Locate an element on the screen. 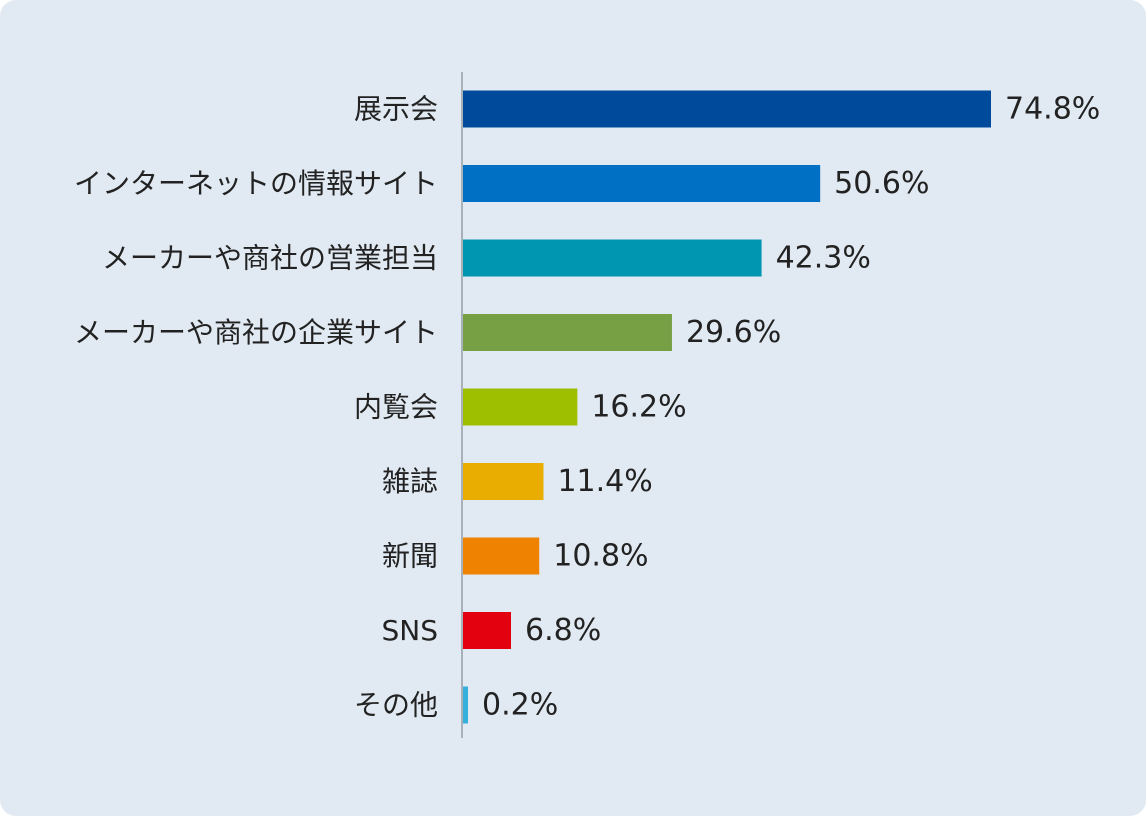  category-label: 雑誌 is located at coordinates (410, 481).